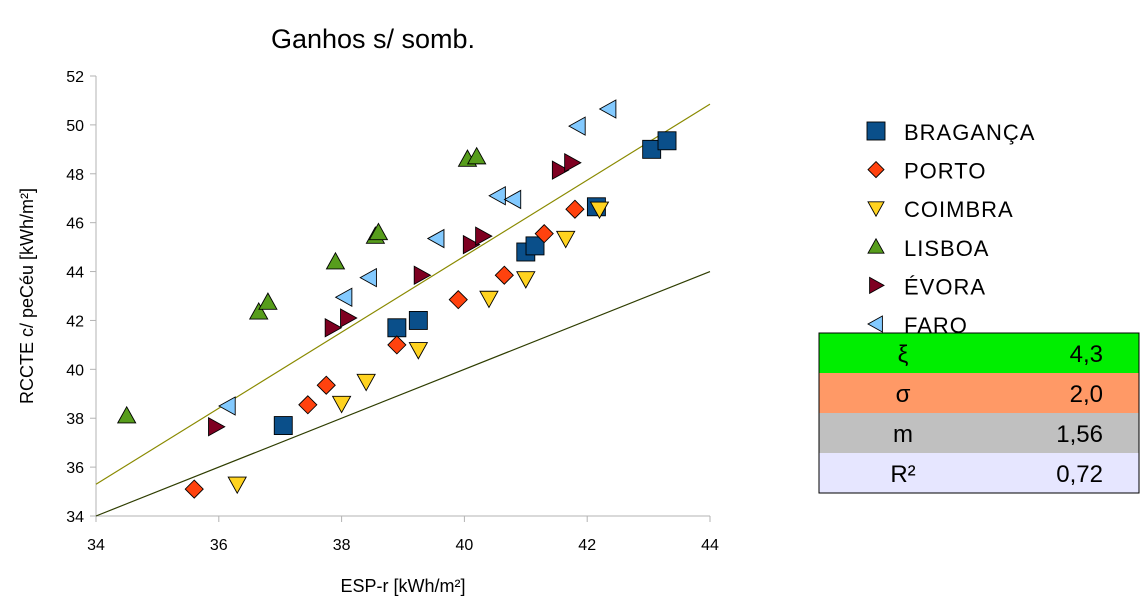 This screenshot has width=1146, height=601. I want to click on x-tick-label-5: 44, so click(710, 545).